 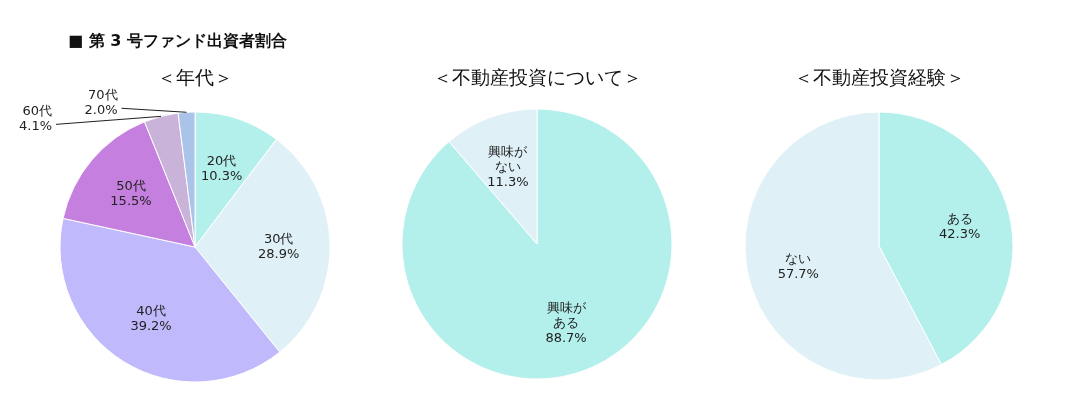 I want to click on data-label: 28.9%, so click(x=278, y=253).